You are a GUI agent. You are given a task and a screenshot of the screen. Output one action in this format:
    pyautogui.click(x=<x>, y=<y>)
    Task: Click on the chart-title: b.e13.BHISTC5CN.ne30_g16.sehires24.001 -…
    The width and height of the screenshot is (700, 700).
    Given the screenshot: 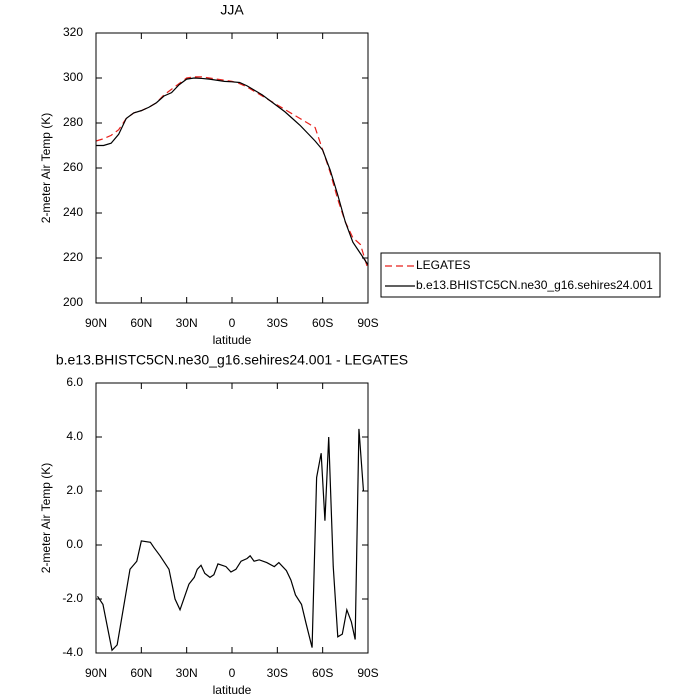 What is the action you would take?
    pyautogui.click(x=232, y=360)
    